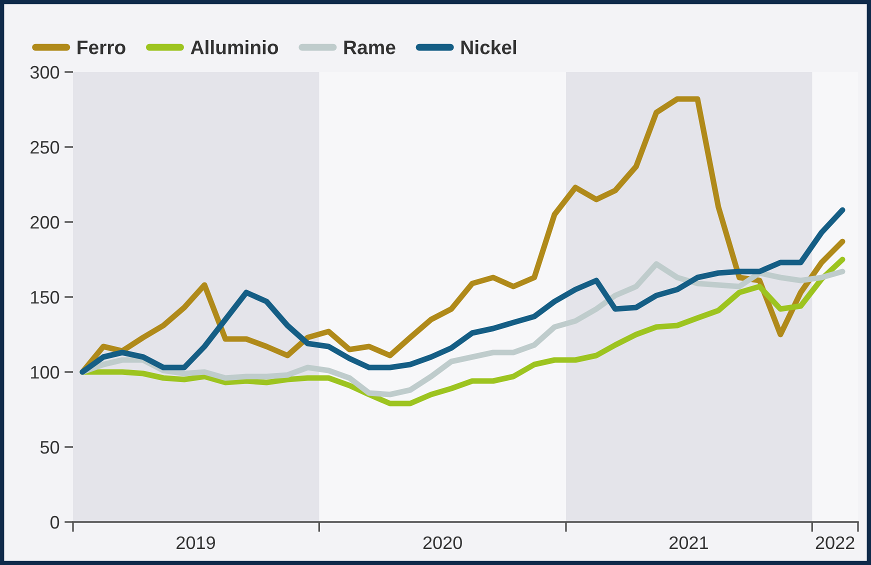 The width and height of the screenshot is (871, 565). Describe the element at coordinates (370, 47) in the screenshot. I see `legend-label: Rame` at that location.